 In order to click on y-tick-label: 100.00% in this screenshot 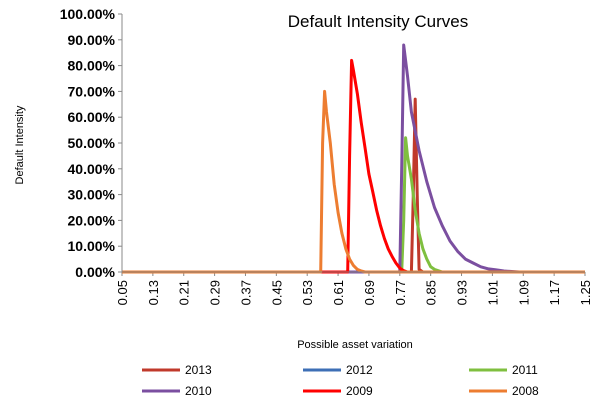, I will do `click(88, 14)`.